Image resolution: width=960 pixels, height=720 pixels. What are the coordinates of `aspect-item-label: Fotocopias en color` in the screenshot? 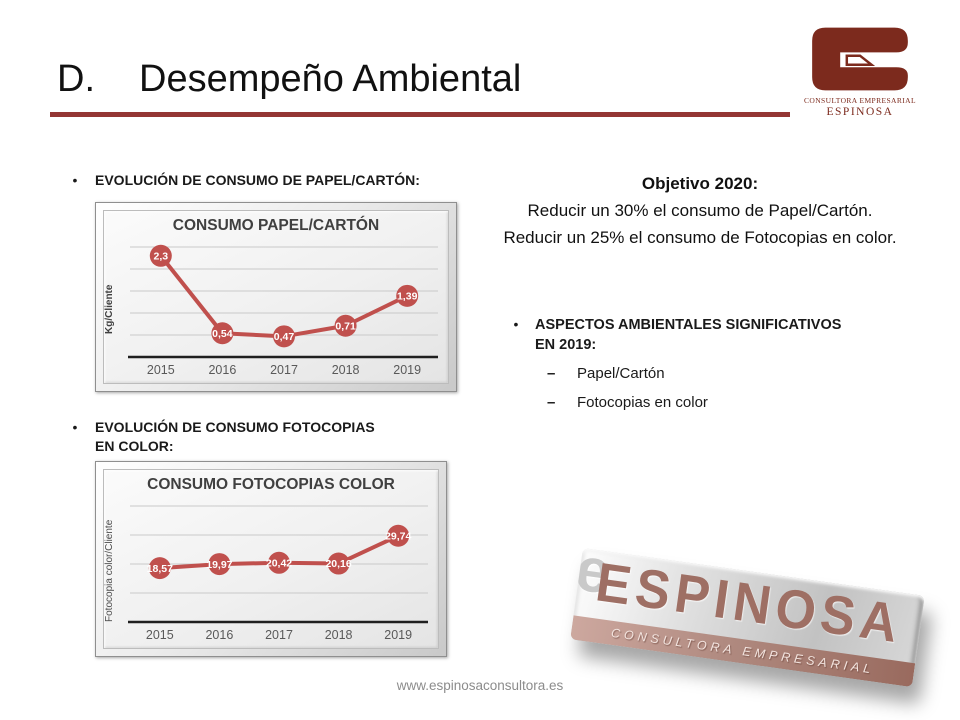 It's located at (642, 402).